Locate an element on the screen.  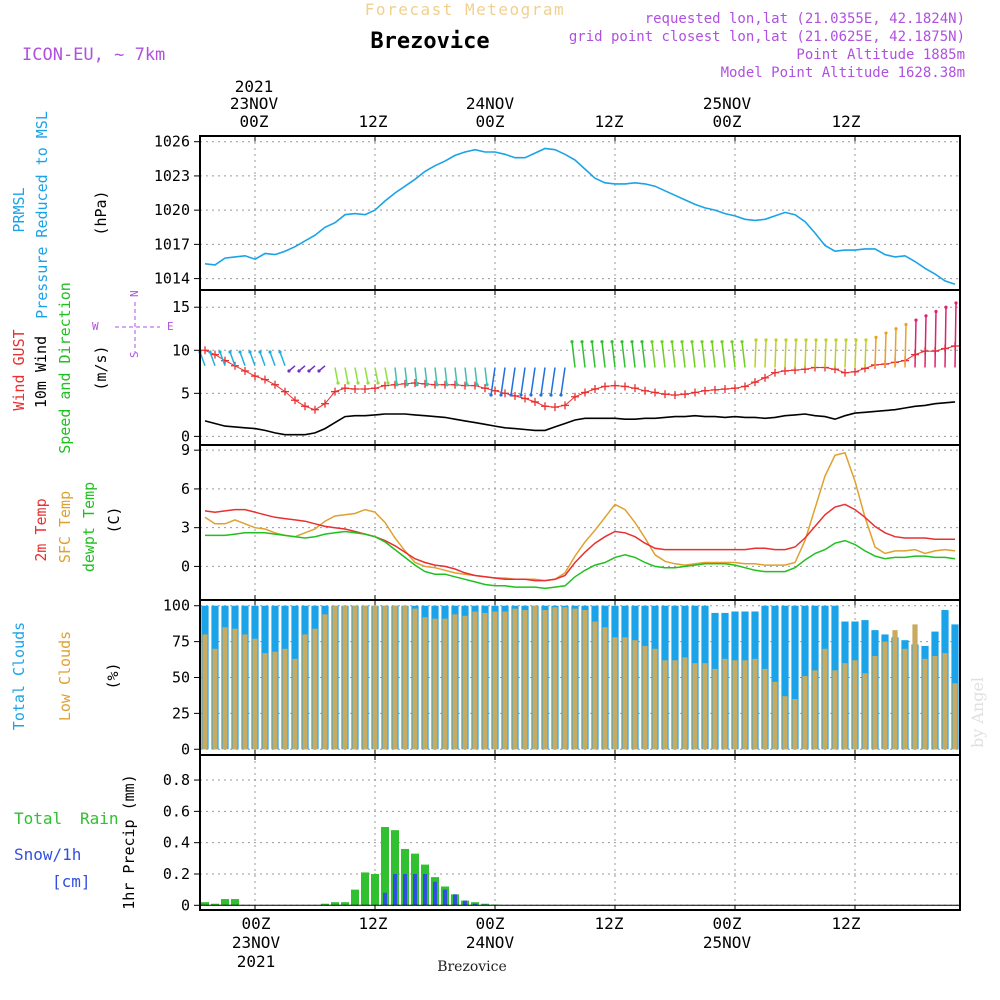
y-tick-label: 100 is located at coordinates (176, 606).